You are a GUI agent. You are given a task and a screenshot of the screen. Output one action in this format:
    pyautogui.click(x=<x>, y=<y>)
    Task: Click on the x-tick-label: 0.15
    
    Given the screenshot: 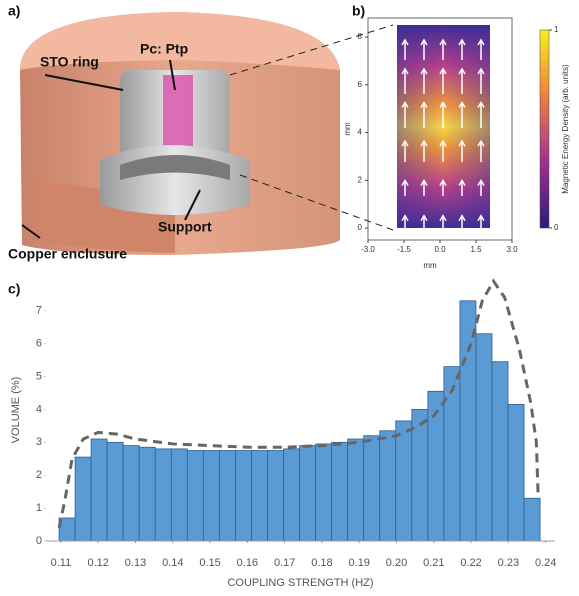 What is the action you would take?
    pyautogui.click(x=209, y=563)
    